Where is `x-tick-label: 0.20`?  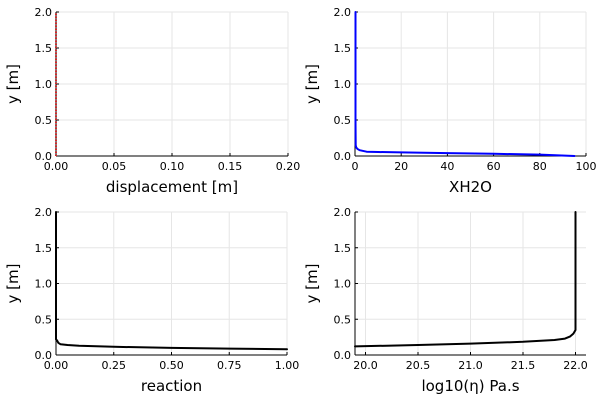 x-tick-label: 0.20 is located at coordinates (288, 166).